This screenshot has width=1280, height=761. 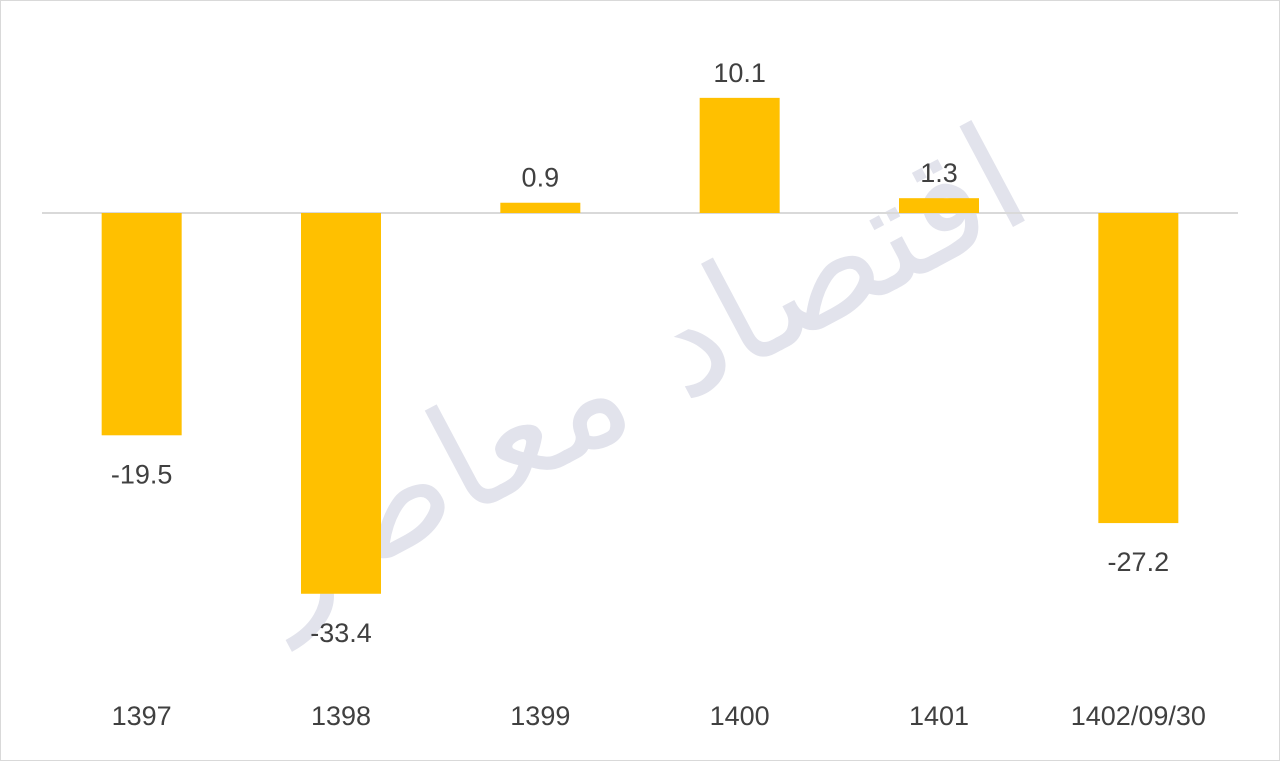 I want to click on value-label: -33.4, so click(x=341, y=633).